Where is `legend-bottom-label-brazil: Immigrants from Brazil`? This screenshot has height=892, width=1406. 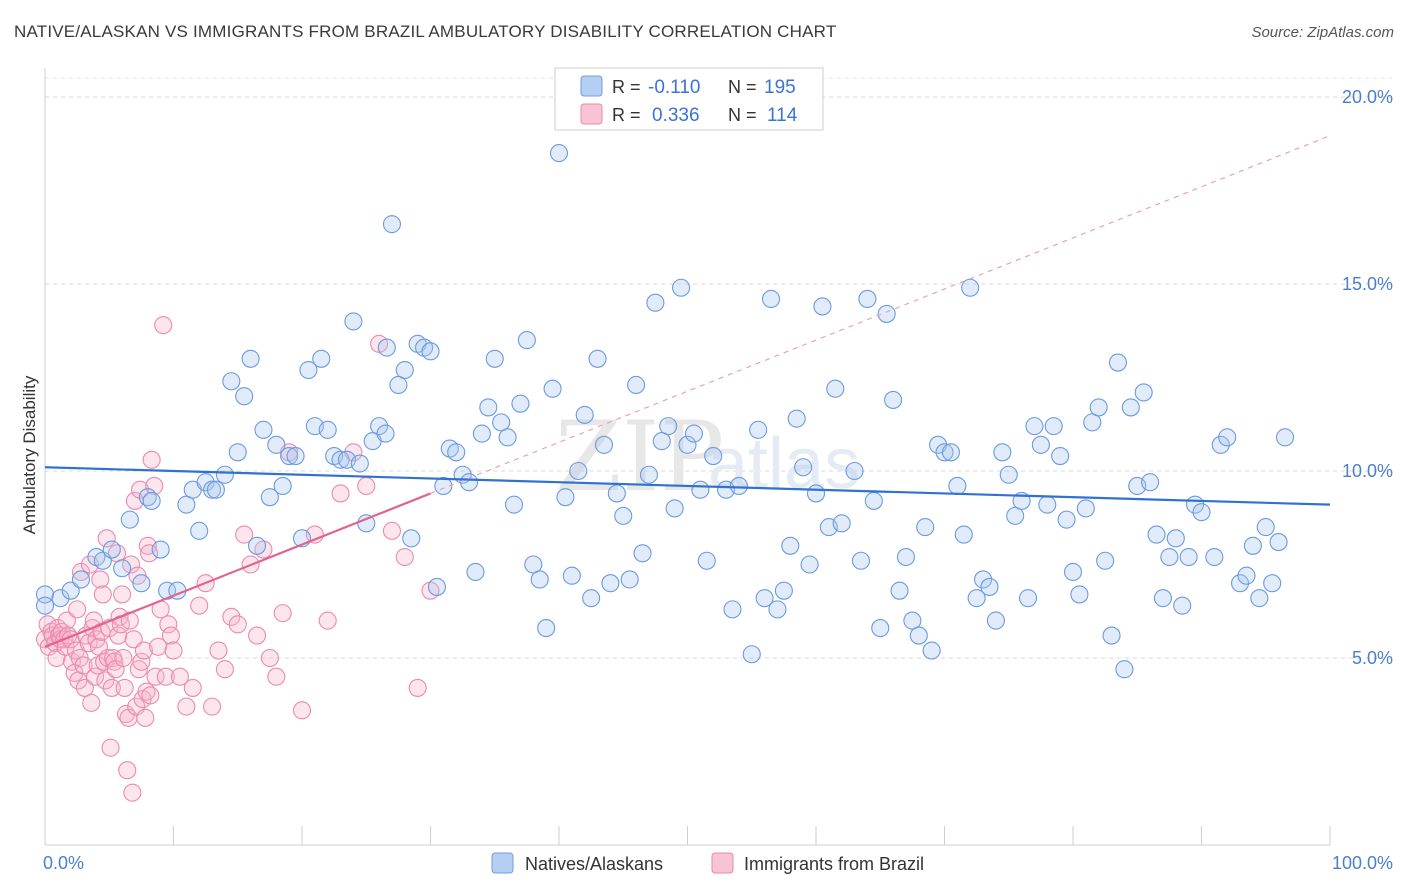 legend-bottom-label-brazil: Immigrants from Brazil is located at coordinates (834, 864).